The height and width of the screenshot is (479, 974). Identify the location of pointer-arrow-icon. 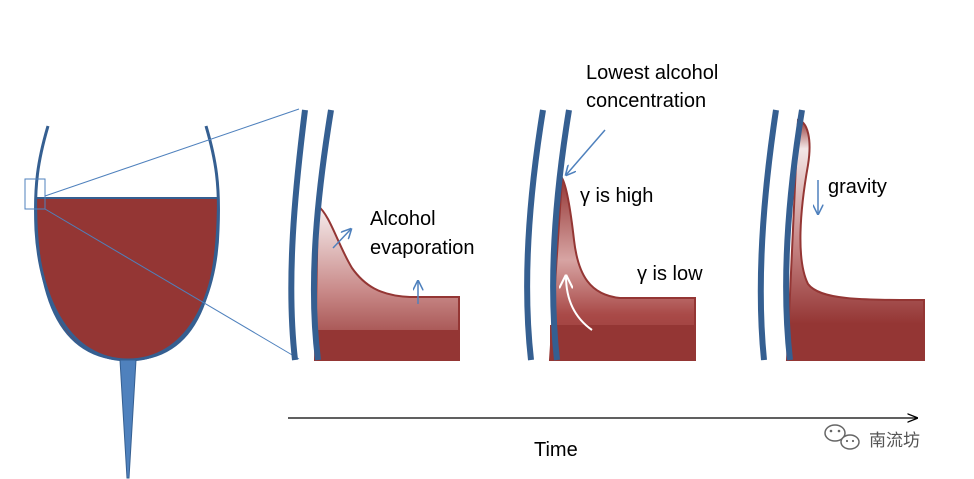
(586, 152).